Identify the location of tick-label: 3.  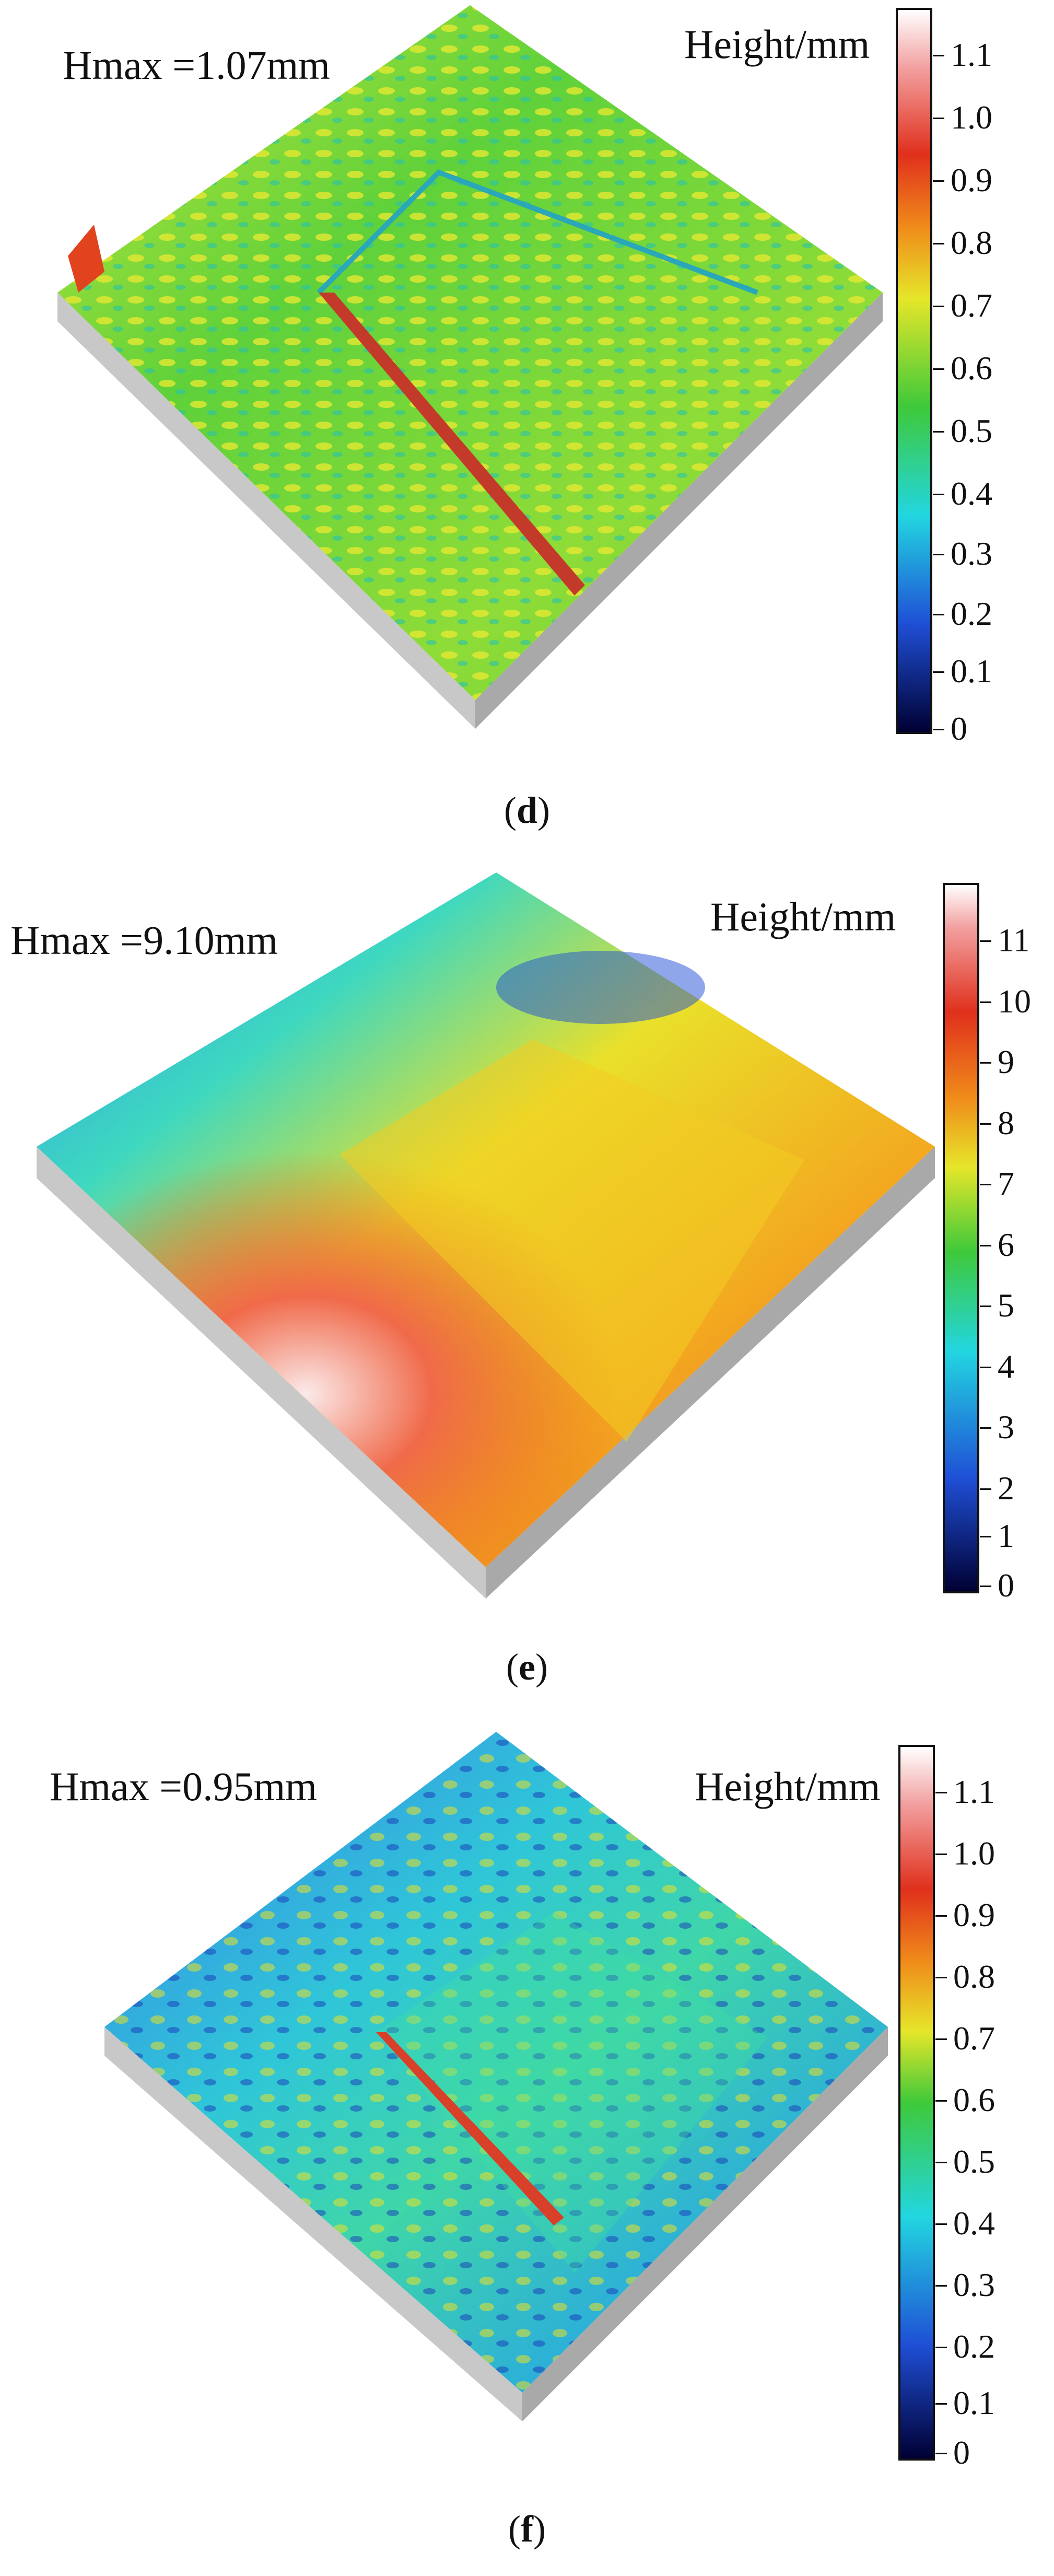
(997, 1427).